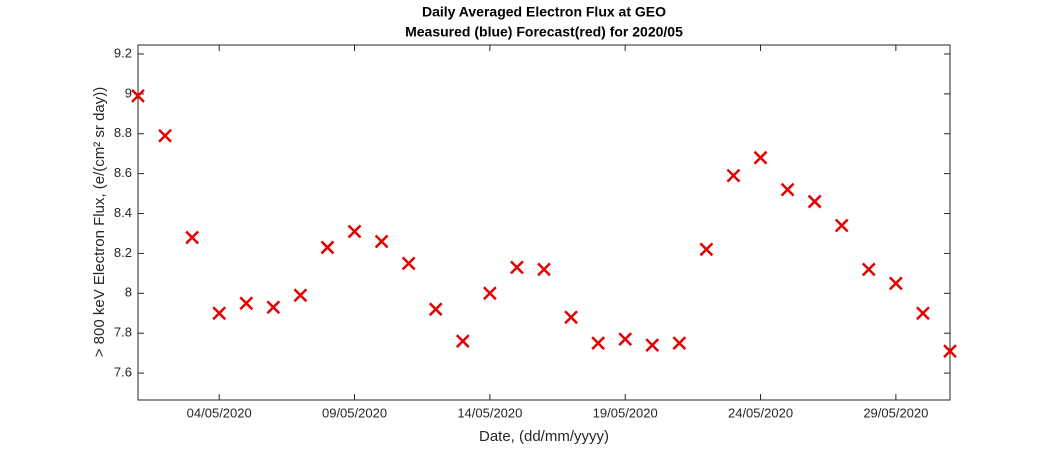 This screenshot has height=450, width=1050. What do you see at coordinates (625, 412) in the screenshot?
I see `x-tick-label: 19/05/2020` at bounding box center [625, 412].